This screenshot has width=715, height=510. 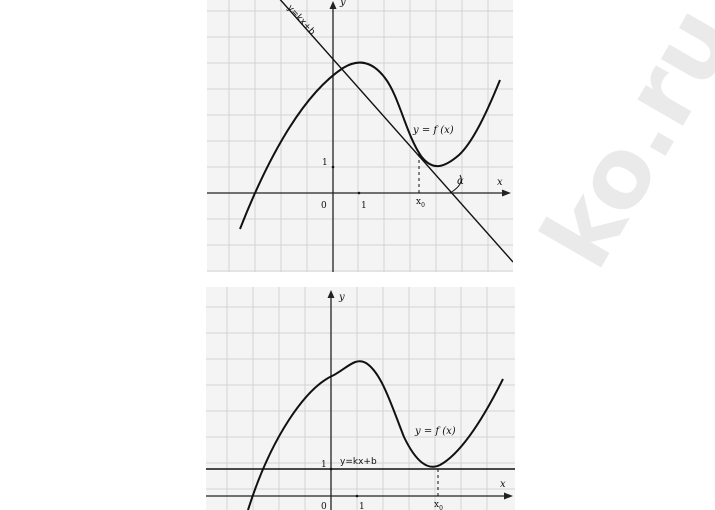 What do you see at coordinates (341, 297) in the screenshot?
I see `bottom-y-axis-label: y` at bounding box center [341, 297].